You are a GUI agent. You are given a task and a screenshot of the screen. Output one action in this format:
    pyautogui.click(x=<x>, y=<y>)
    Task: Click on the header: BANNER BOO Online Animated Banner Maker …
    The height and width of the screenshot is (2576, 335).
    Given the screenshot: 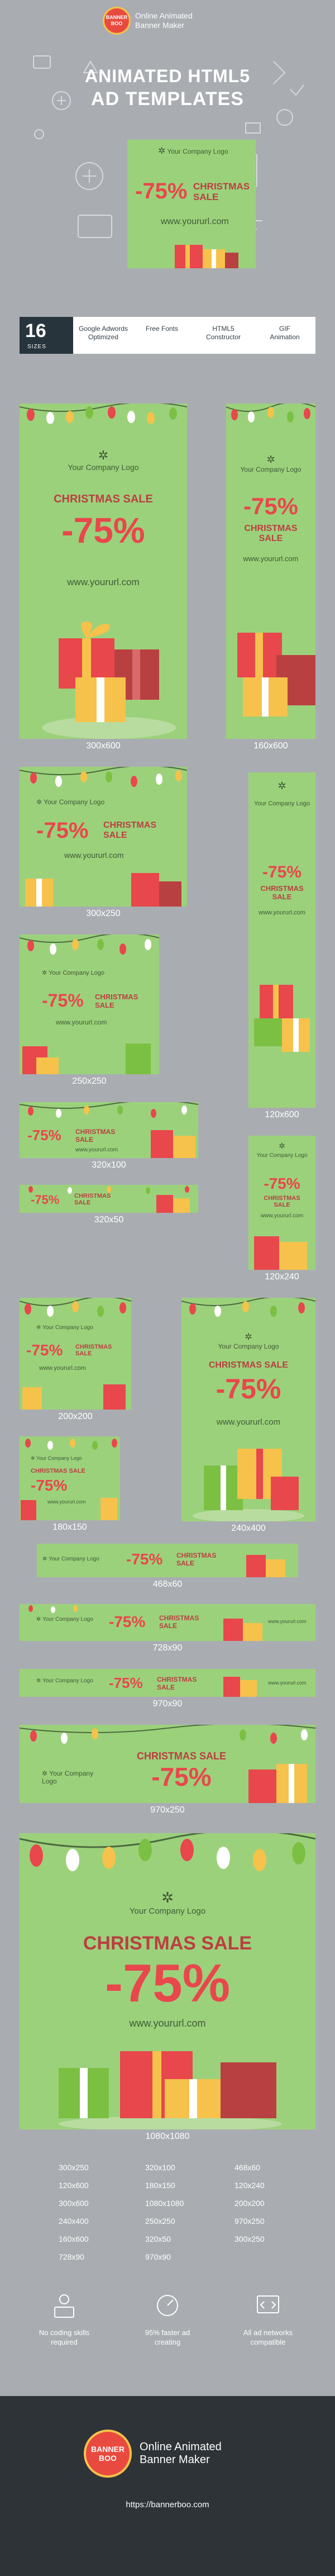 What is the action you would take?
    pyautogui.click(x=167, y=156)
    